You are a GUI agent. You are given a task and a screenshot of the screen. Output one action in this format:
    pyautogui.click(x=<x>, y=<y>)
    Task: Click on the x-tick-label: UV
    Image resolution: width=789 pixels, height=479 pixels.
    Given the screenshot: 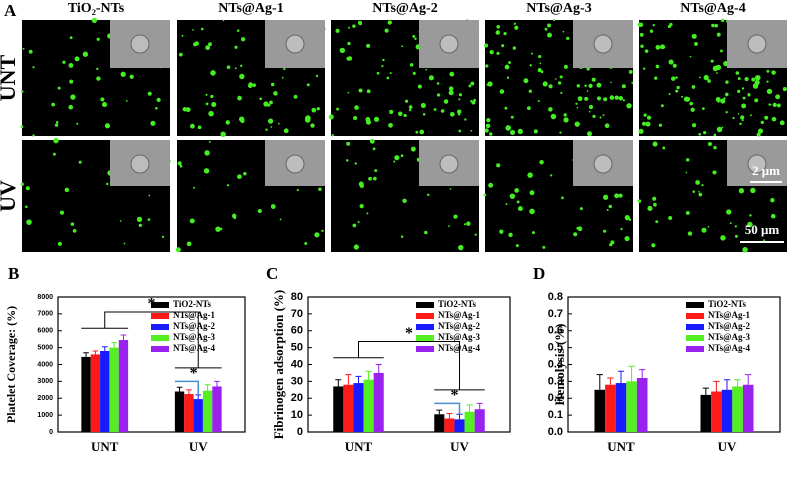 What is the action you would take?
    pyautogui.click(x=459, y=446)
    